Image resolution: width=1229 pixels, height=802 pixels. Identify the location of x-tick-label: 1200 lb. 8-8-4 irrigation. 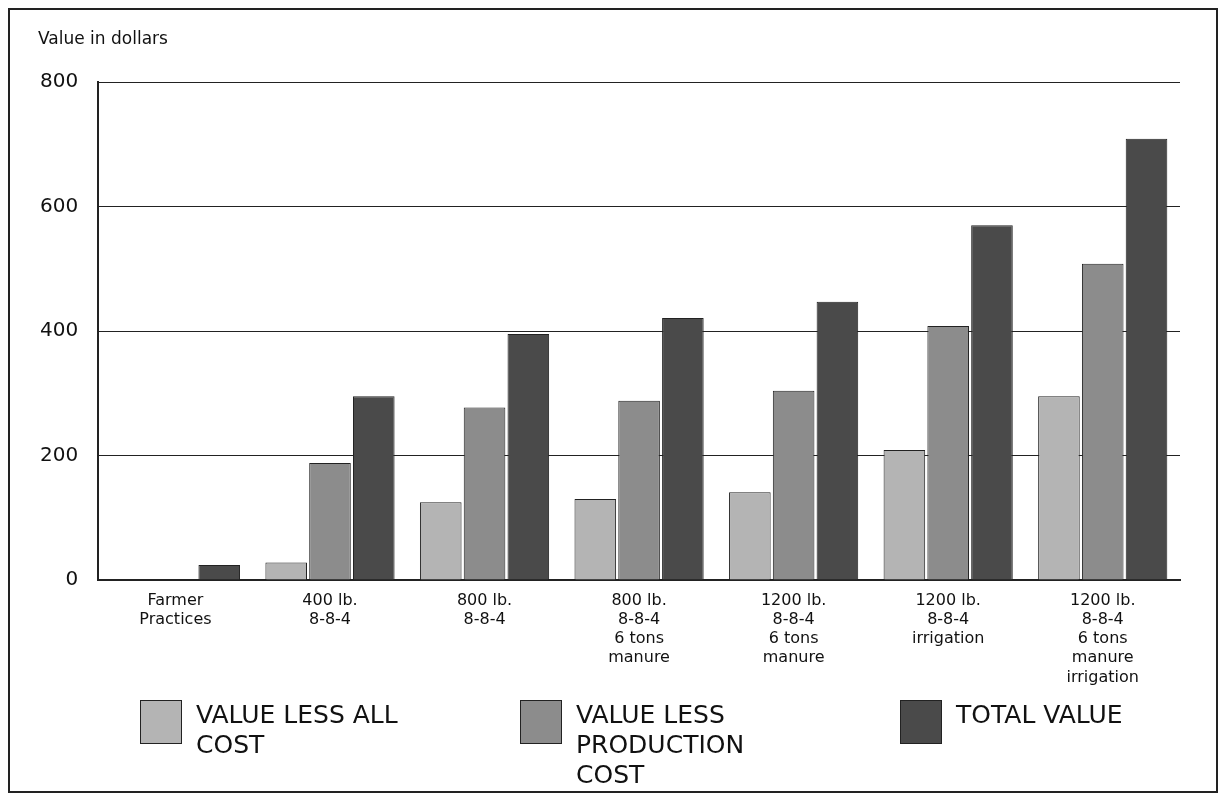
(948, 618).